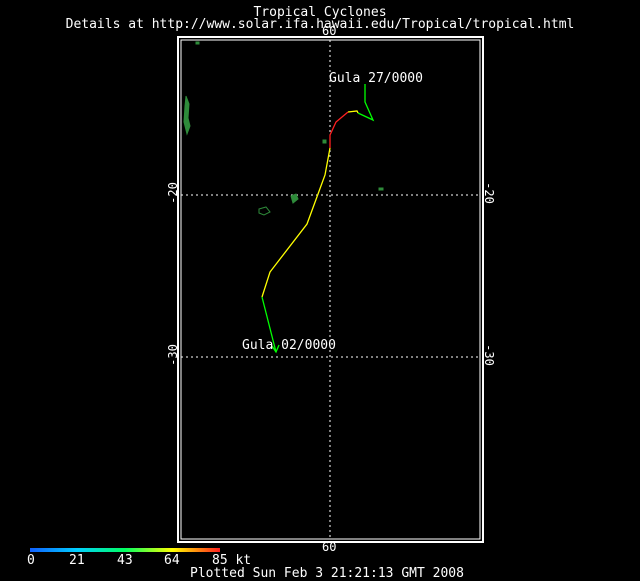 This screenshot has height=581, width=640. I want to click on lat-tick-right-30: -30, so click(488, 355).